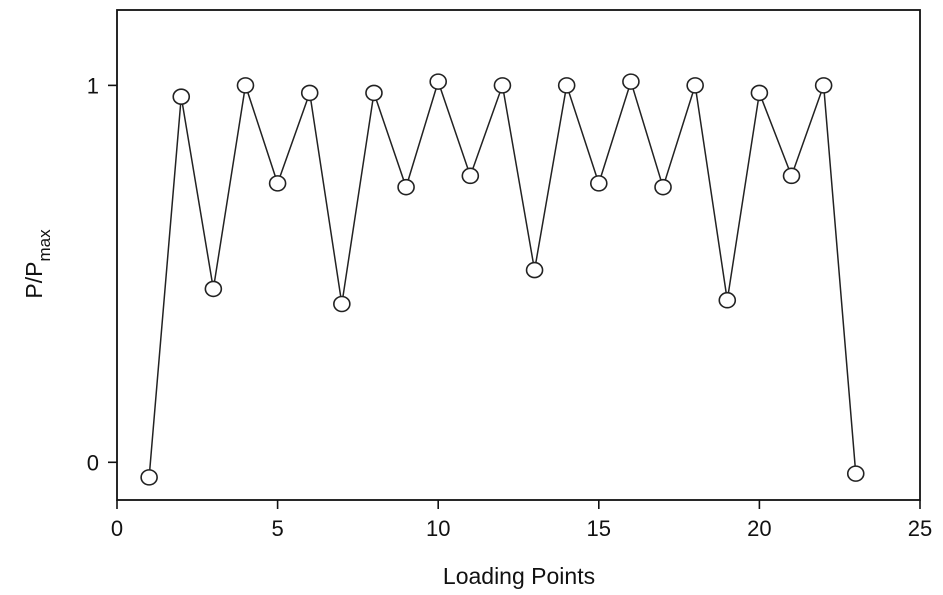 This screenshot has width=943, height=595. What do you see at coordinates (44, 245) in the screenshot?
I see `y-axis-label-subscript: max` at bounding box center [44, 245].